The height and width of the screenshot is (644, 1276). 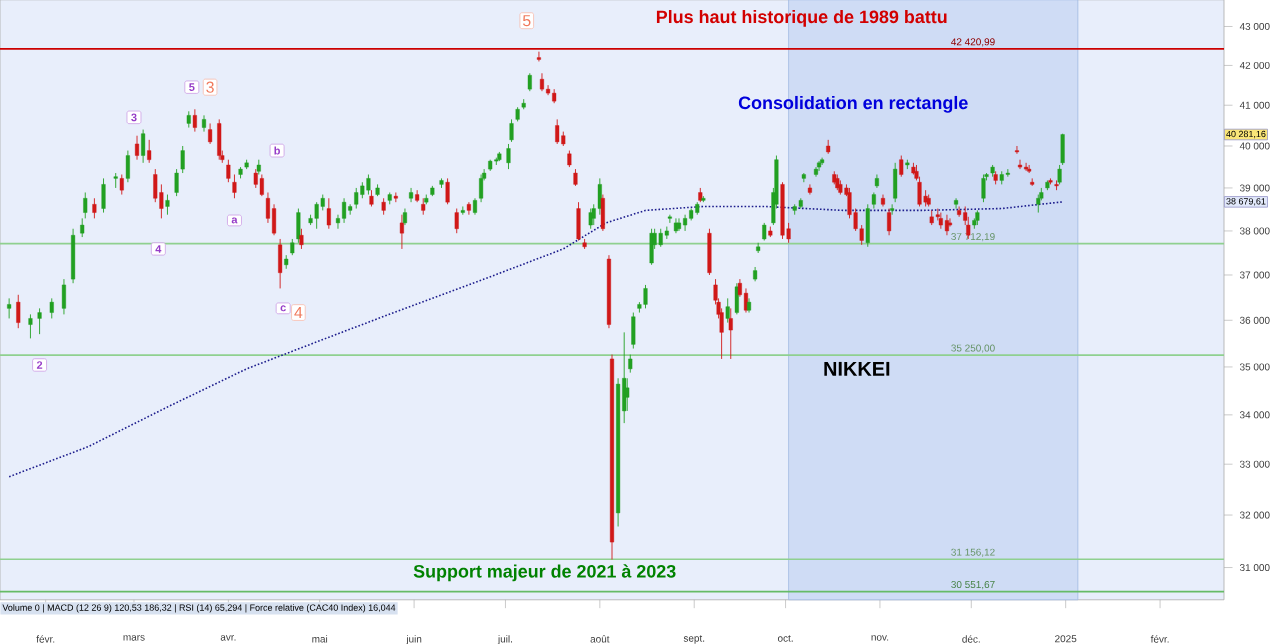 What do you see at coordinates (857, 368) in the screenshot?
I see `text: NIKKEI` at bounding box center [857, 368].